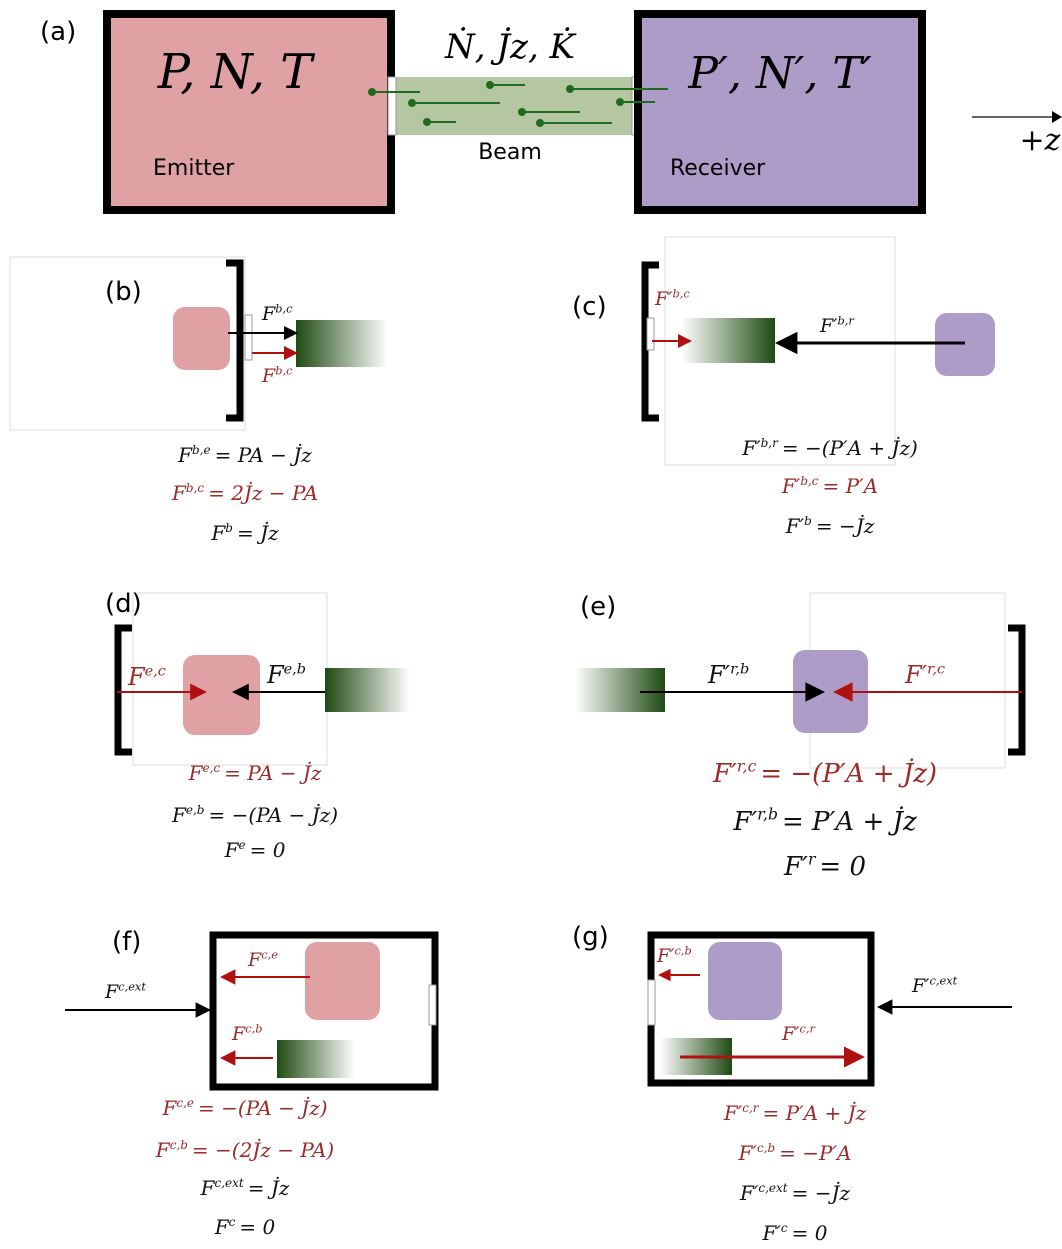 The width and height of the screenshot is (1062, 1249). What do you see at coordinates (836, 325) in the screenshot?
I see `force-label: F′b,r` at bounding box center [836, 325].